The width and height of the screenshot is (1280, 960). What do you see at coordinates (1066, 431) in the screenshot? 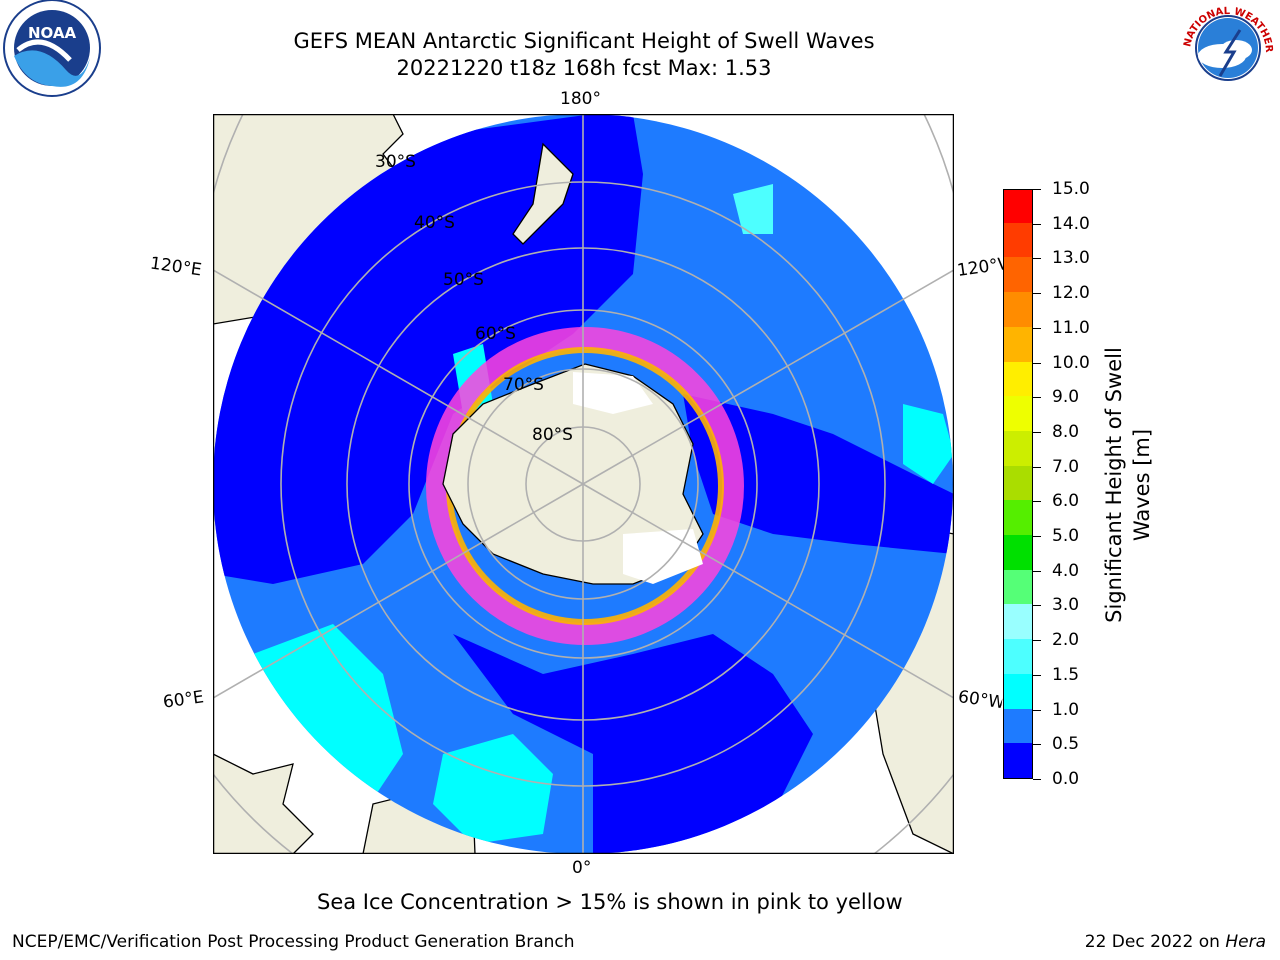
I see `colorbar-tick-label: 8.0` at bounding box center [1066, 431].